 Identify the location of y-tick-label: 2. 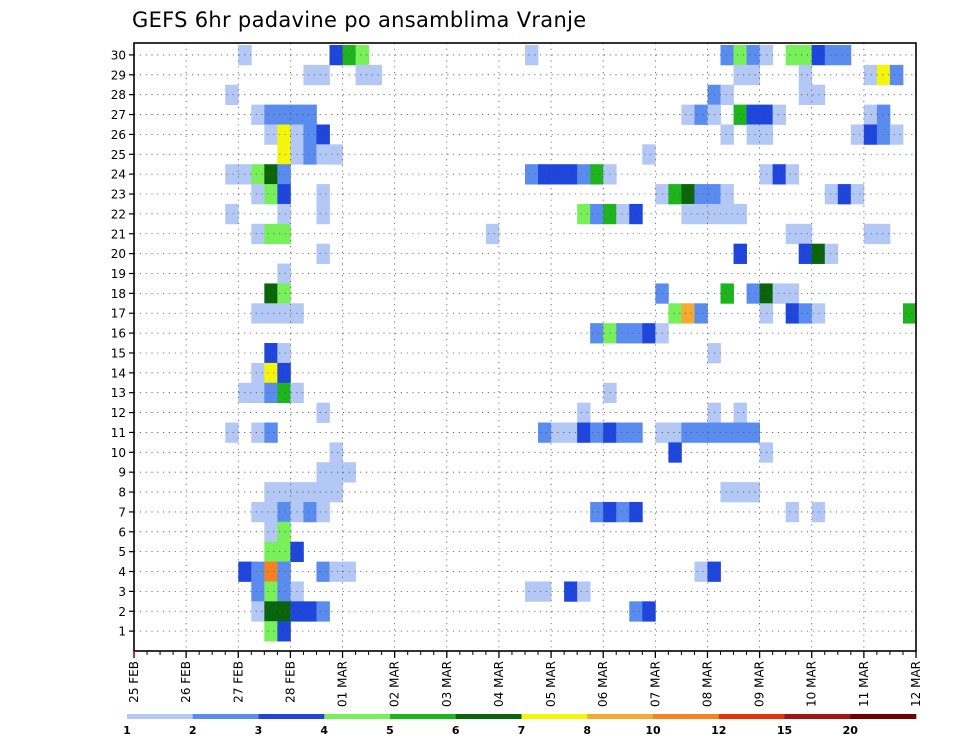
(122, 612).